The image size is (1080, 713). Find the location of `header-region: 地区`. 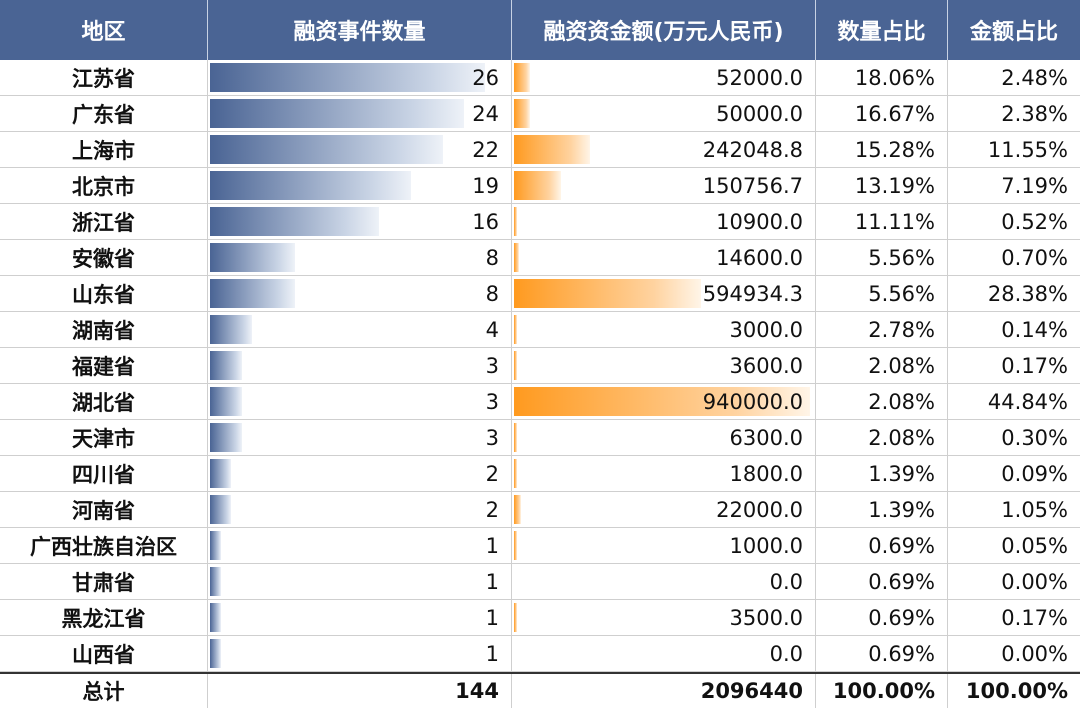

header-region: 地区 is located at coordinates (104, 30).